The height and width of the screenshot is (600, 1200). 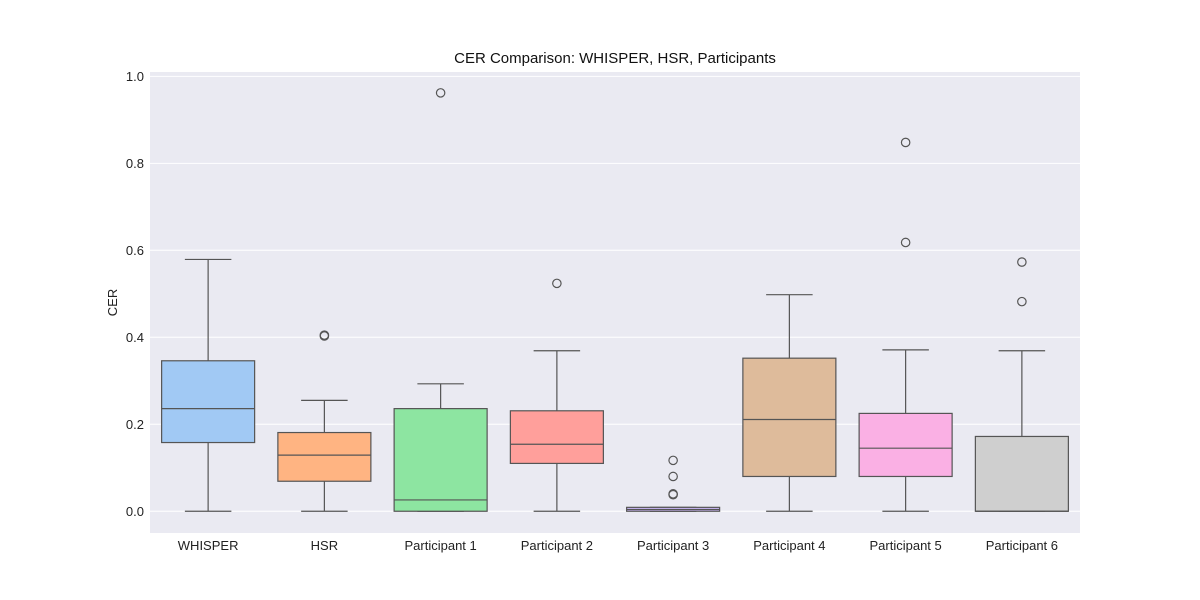 I want to click on x-tick-label: WHISPER, so click(x=208, y=545).